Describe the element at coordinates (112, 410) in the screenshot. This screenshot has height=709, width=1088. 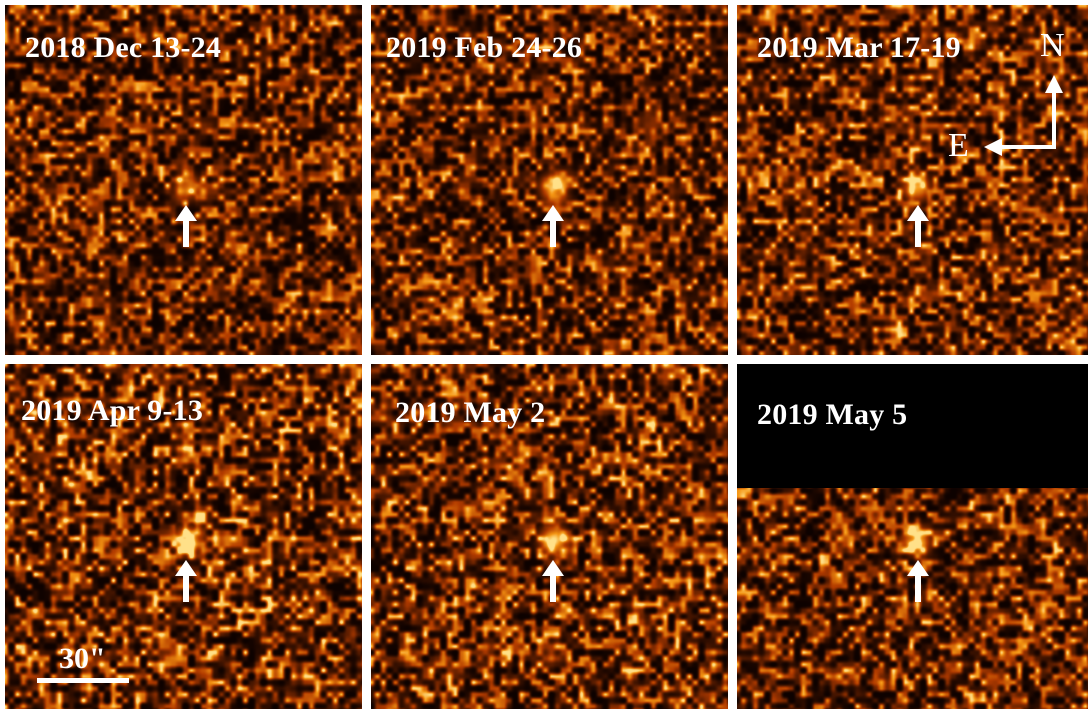
I see `panel-date-label: 2019 Apr 9-13` at that location.